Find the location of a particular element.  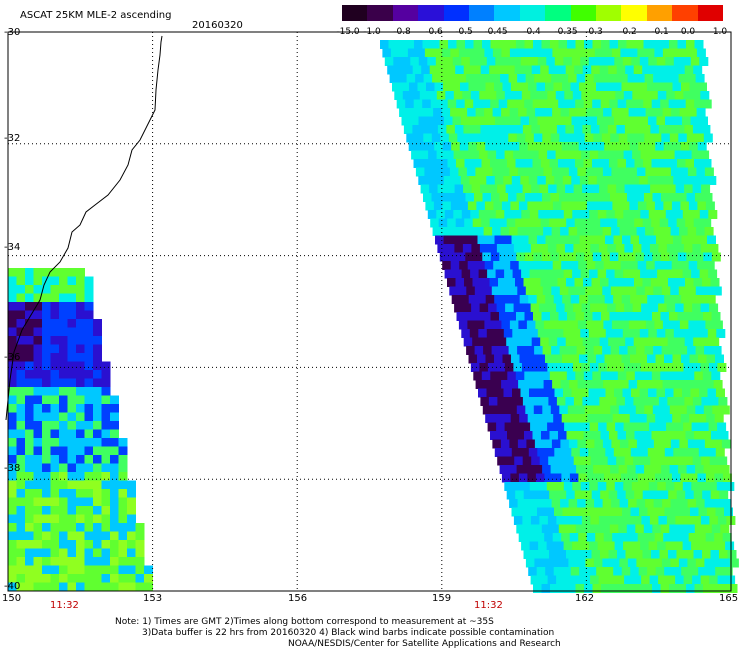

lon-label-153: 153 is located at coordinates (153, 598).